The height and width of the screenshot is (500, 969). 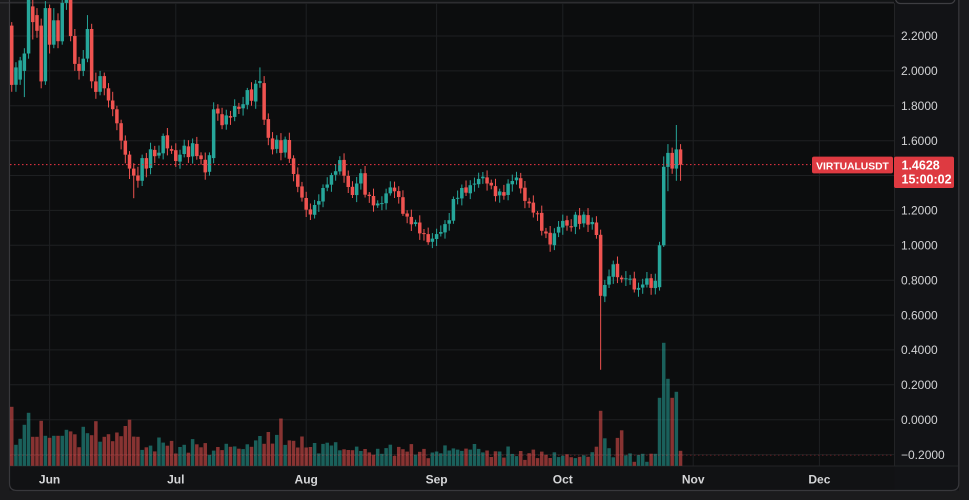 I want to click on svg-text: Dec, so click(x=819, y=480).